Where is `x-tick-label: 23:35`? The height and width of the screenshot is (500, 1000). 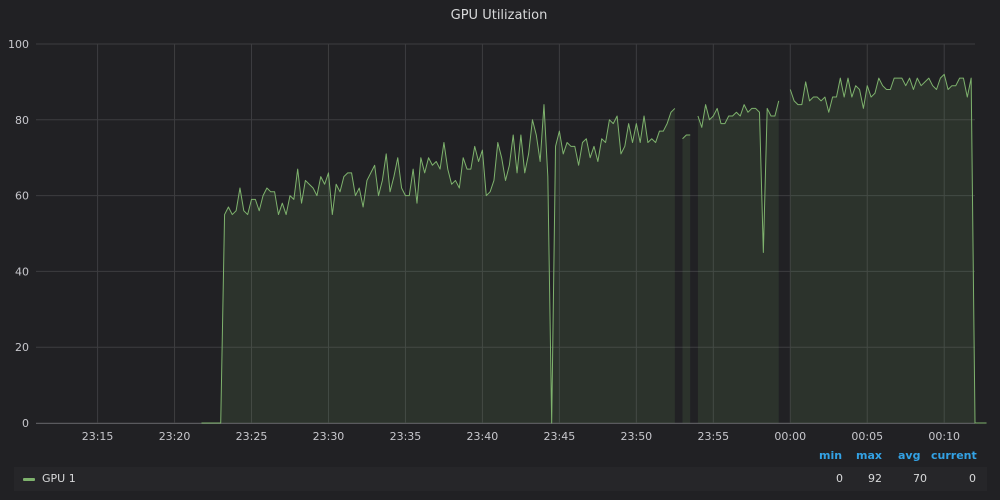
x-tick-label: 23:35 is located at coordinates (406, 436).